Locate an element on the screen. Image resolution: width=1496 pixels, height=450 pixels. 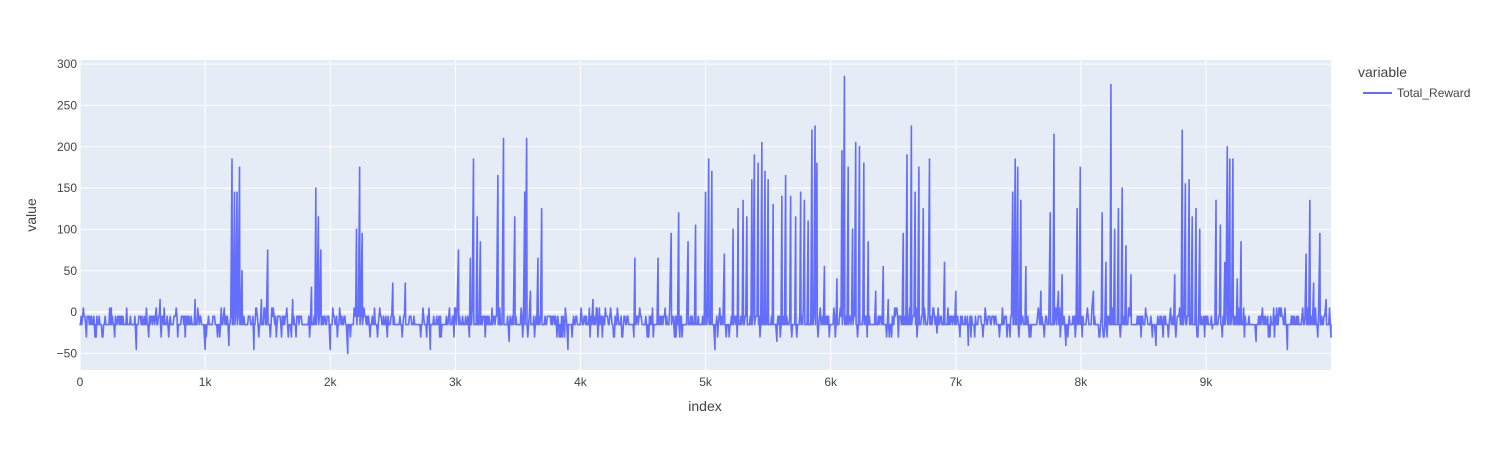
y-tick-label: 250 is located at coordinates (67, 105).